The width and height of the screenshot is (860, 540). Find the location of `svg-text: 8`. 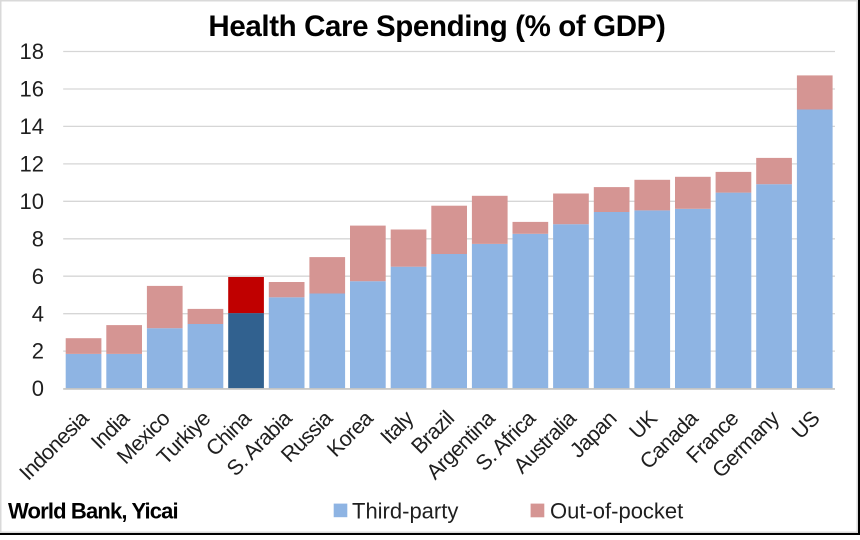

svg-text: 8 is located at coordinates (38, 238).